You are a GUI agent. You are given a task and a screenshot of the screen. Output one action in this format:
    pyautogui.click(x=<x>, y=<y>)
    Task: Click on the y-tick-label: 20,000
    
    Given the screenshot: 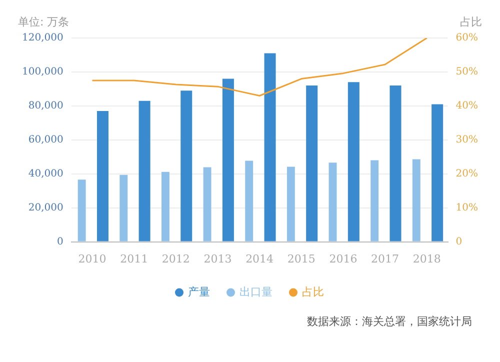 What is the action you would take?
    pyautogui.click(x=46, y=208)
    